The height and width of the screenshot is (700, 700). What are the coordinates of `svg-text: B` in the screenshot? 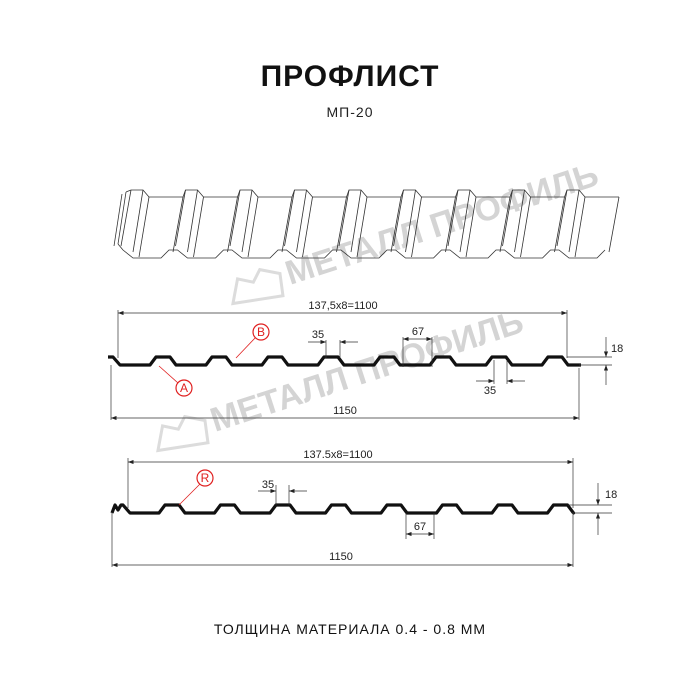 It's located at (261, 332).